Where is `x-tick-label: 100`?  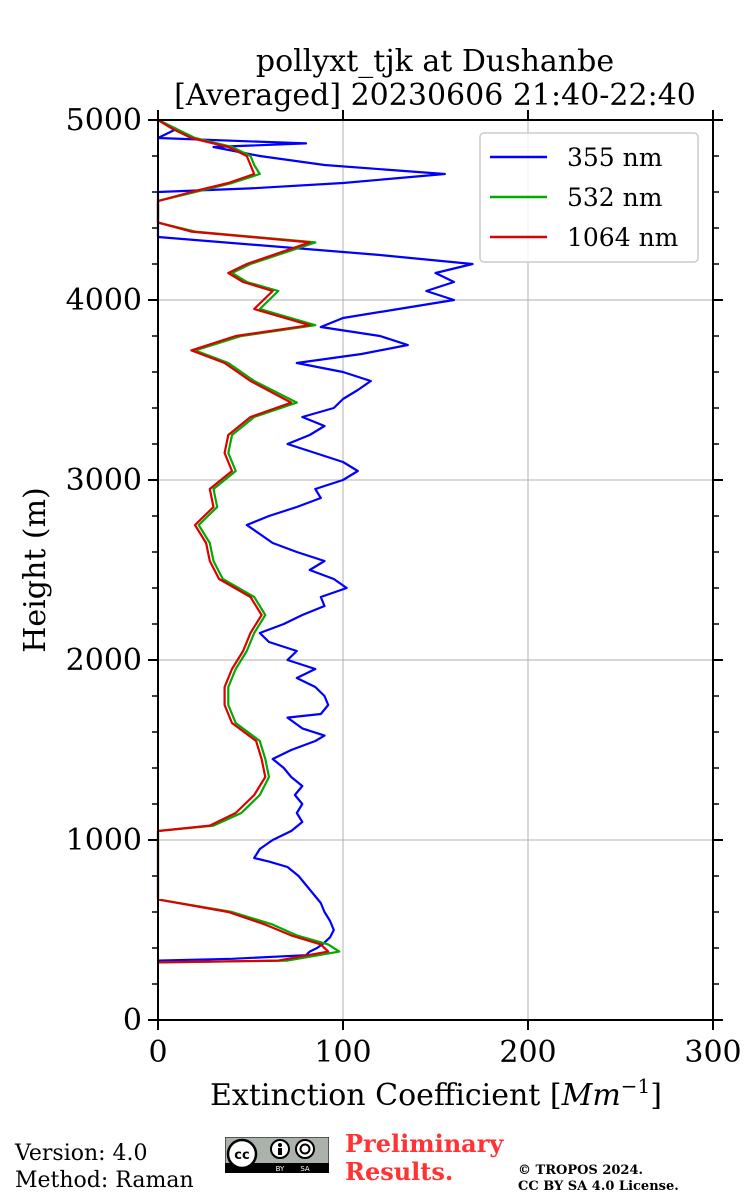 x-tick-label: 100 is located at coordinates (342, 1052).